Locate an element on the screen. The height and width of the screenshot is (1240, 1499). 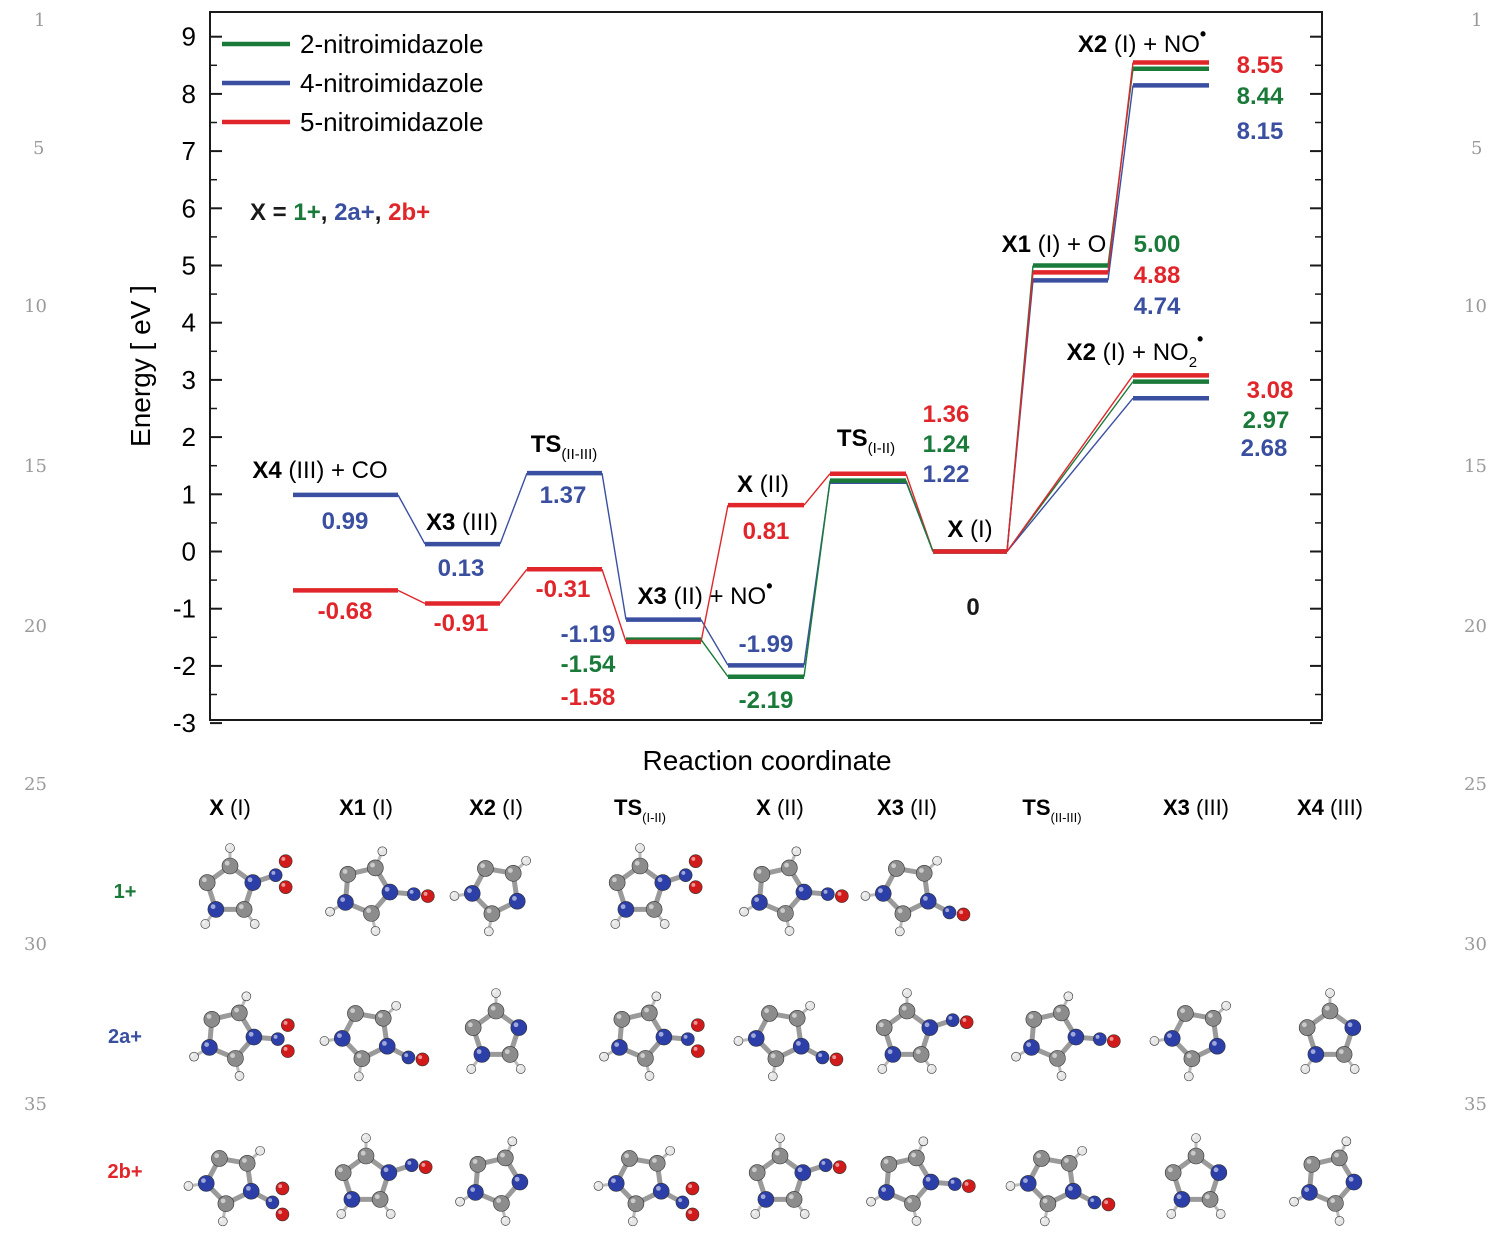
value-label: 0.99 is located at coordinates (345, 521).